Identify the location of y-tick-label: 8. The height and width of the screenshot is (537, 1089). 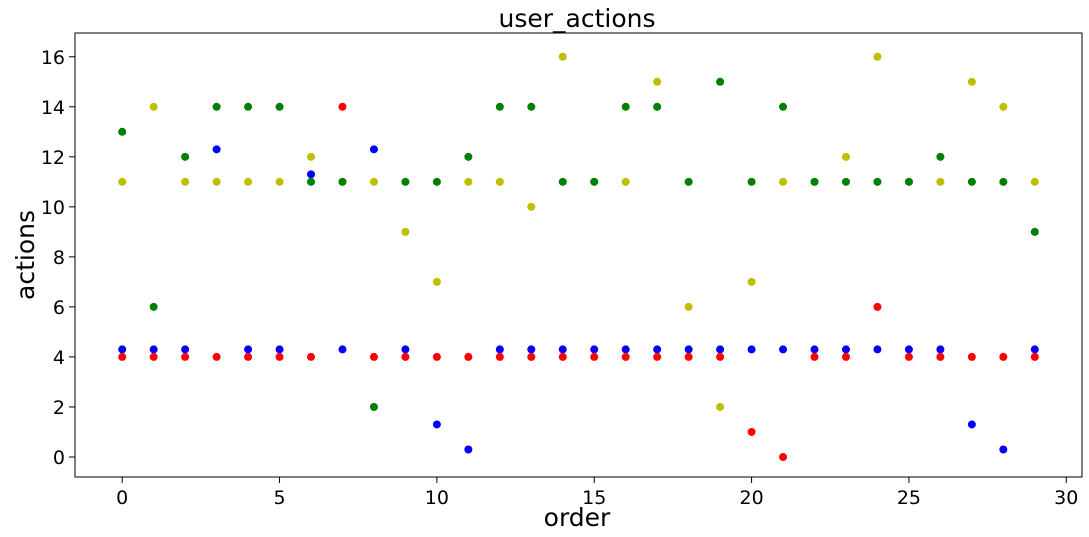
(59, 258).